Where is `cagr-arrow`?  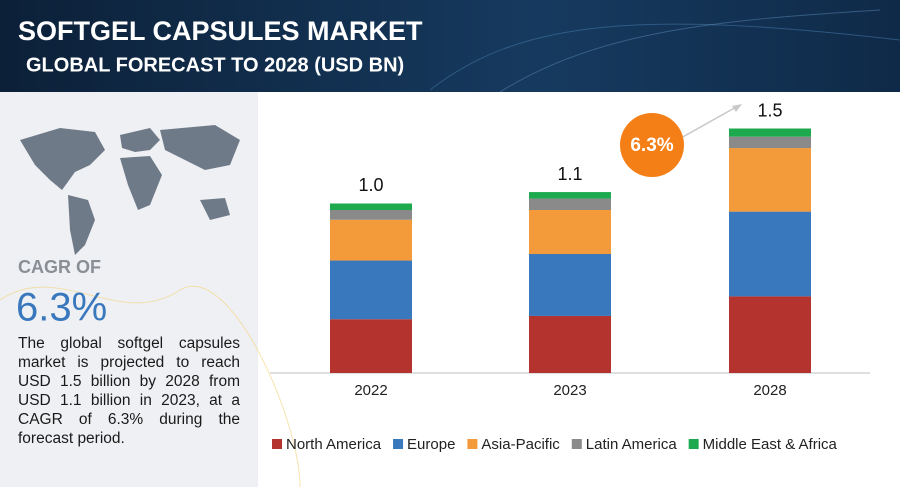 cagr-arrow is located at coordinates (705, 124).